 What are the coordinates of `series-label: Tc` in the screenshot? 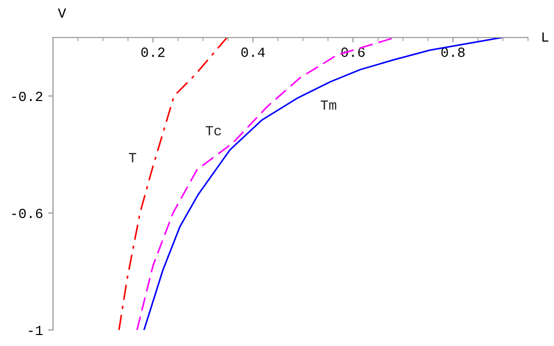 It's located at (213, 131).